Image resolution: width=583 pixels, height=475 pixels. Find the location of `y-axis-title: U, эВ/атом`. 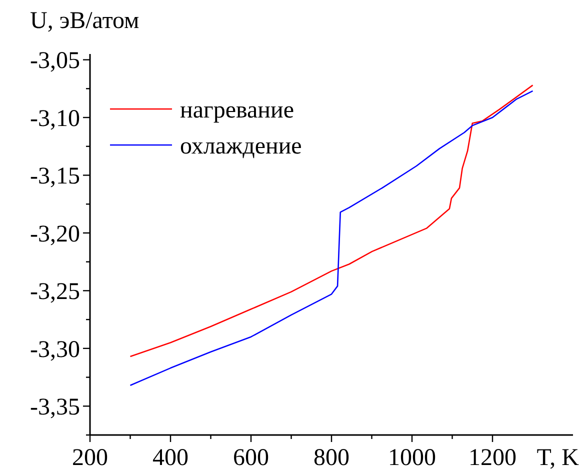

y-axis-title: U, эВ/атом is located at coordinates (85, 21).